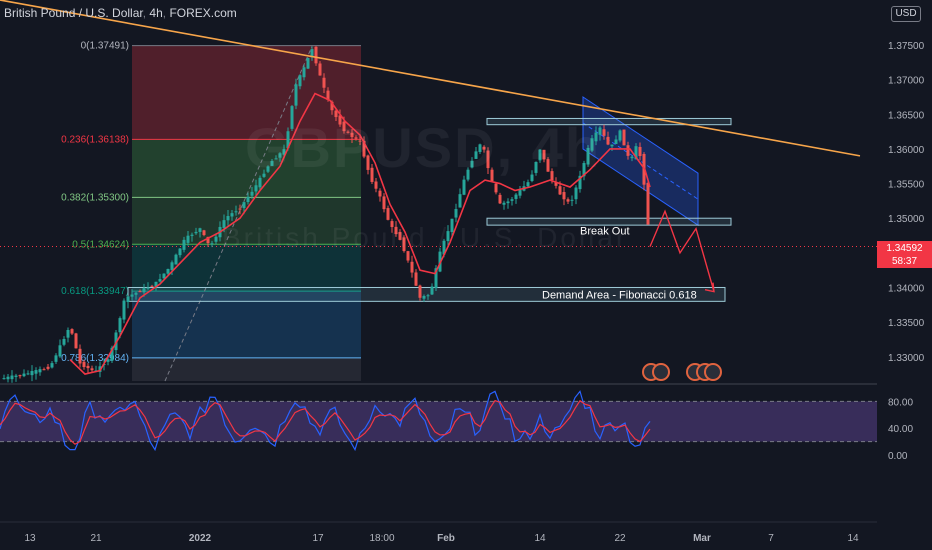  I want to click on fib-level-label: 0.5(1.34624), so click(100, 244).